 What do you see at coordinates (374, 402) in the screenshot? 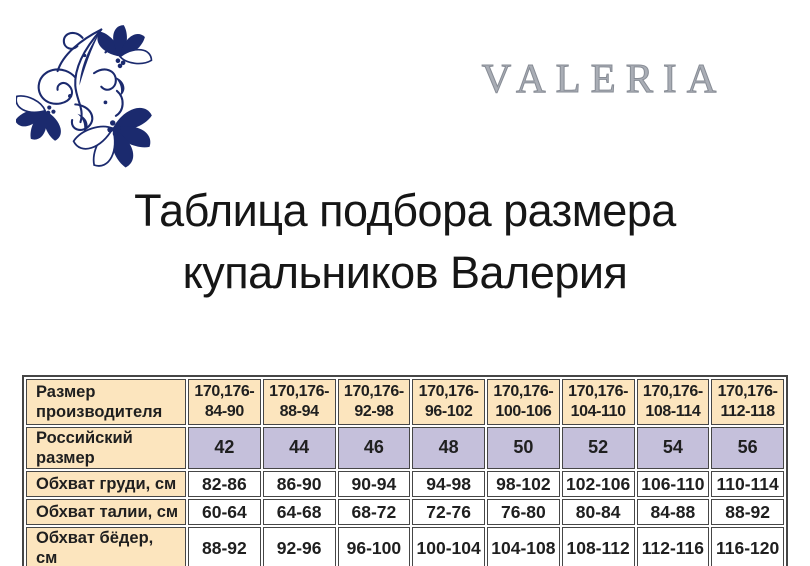
I see `table-cell: 170,176- 92-98` at bounding box center [374, 402].